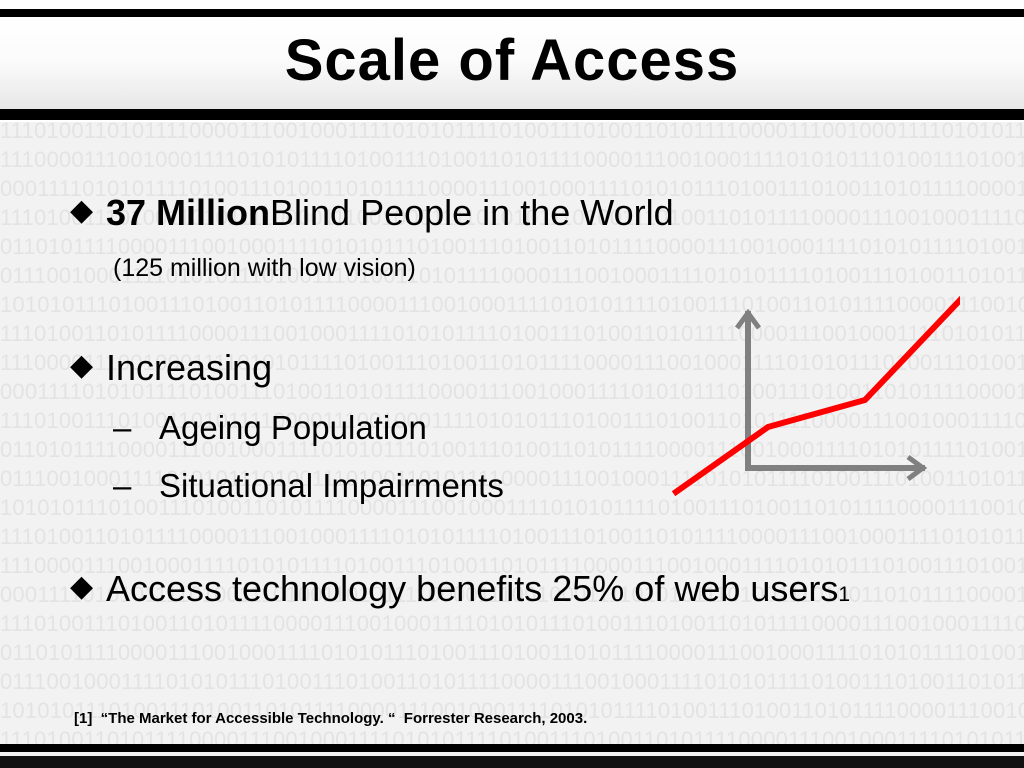 This screenshot has height=768, width=1024. I want to click on slide-title: Scale of Access, so click(512, 60).